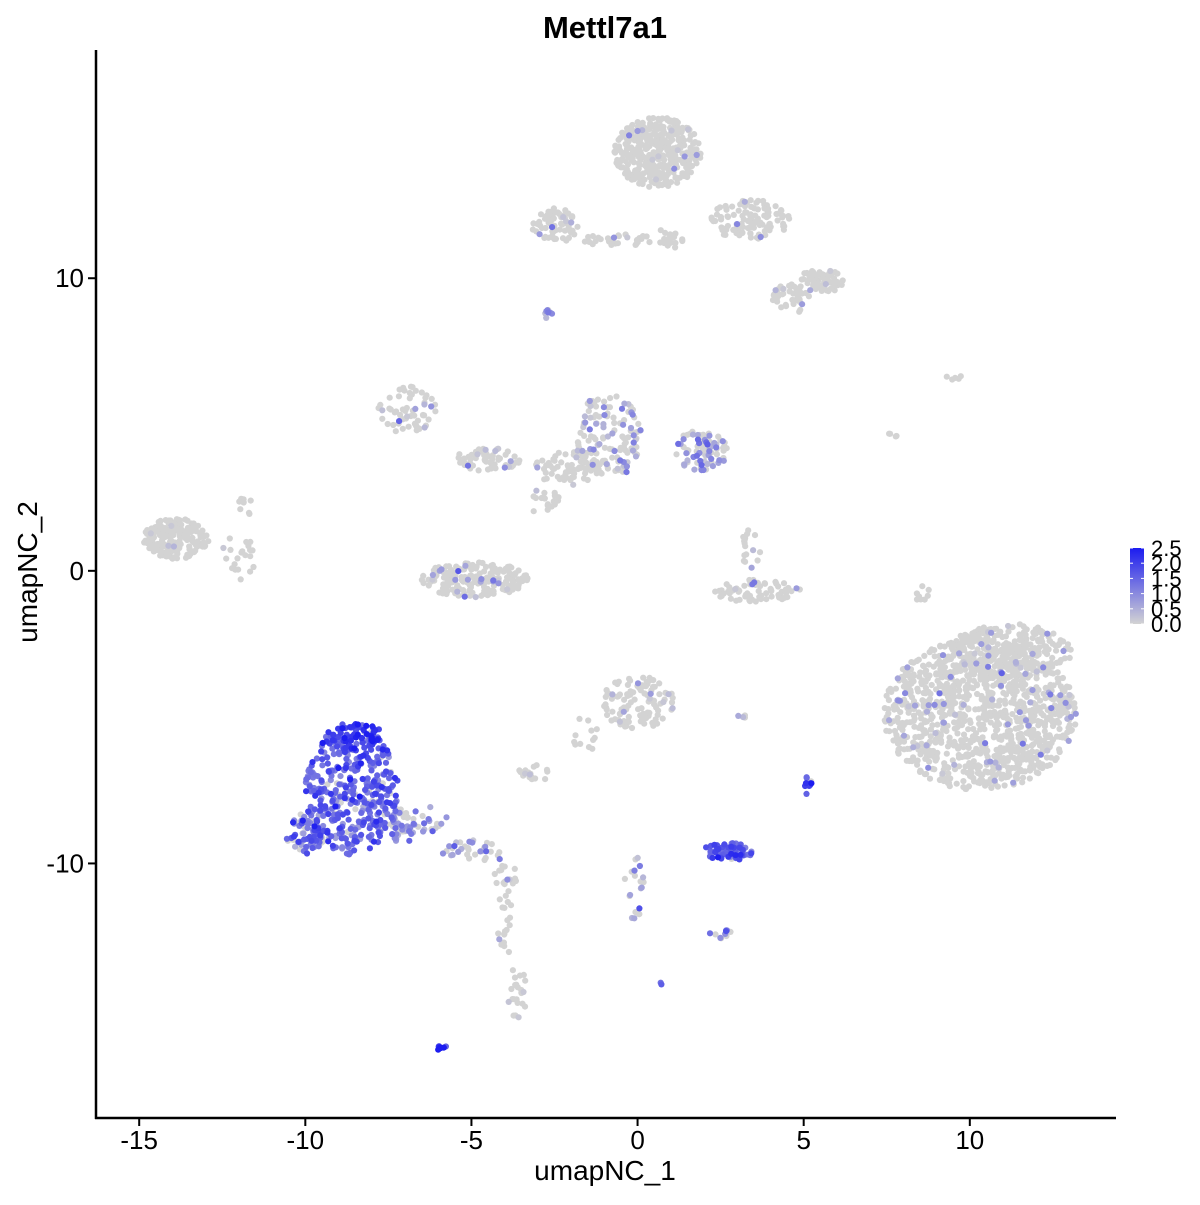  I want to click on colorbar-gradient, so click(1137, 586).